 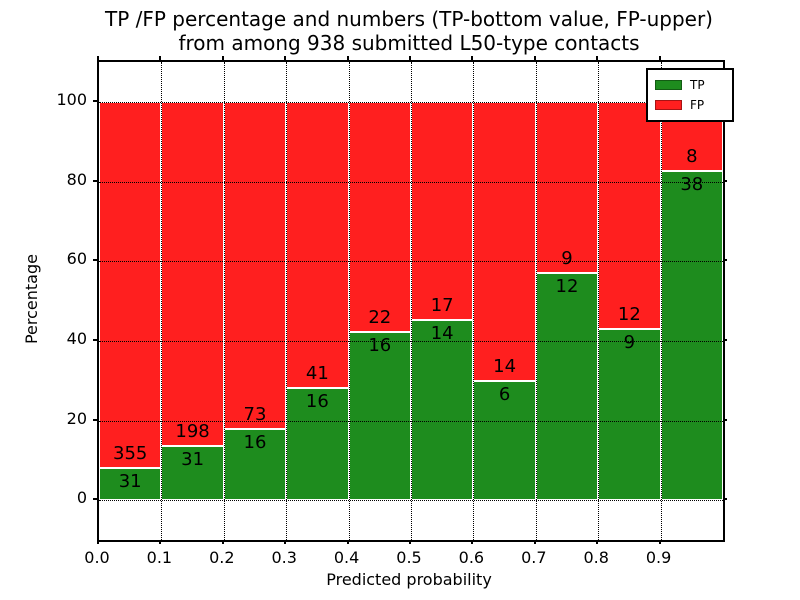 What do you see at coordinates (81, 498) in the screenshot?
I see `y-tick-label-0: 0` at bounding box center [81, 498].